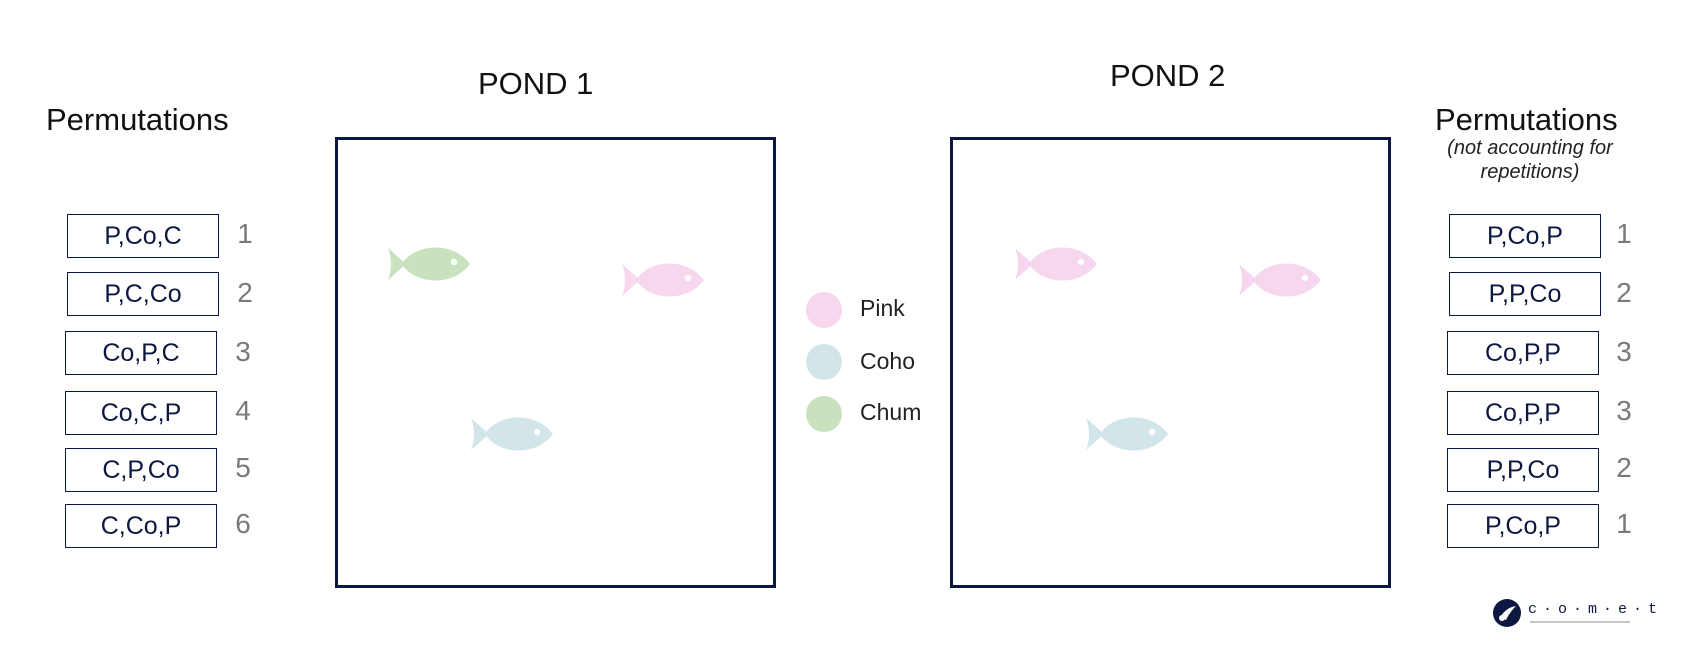 Image resolution: width=1700 pixels, height=653 pixels. What do you see at coordinates (1530, 160) in the screenshot?
I see `right-permutations-note: (not accounting for repetitions)` at bounding box center [1530, 160].